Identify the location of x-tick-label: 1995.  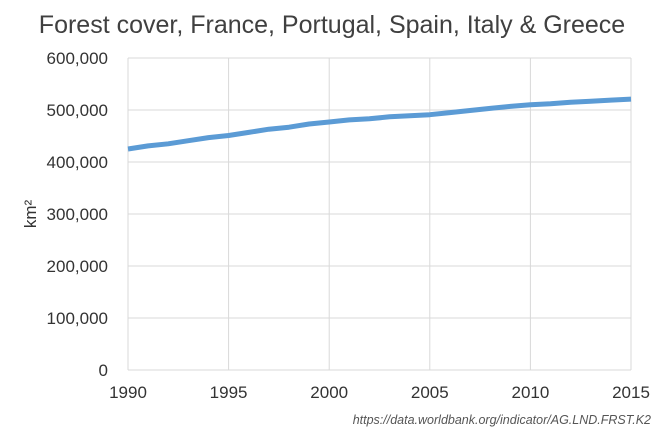
(229, 392).